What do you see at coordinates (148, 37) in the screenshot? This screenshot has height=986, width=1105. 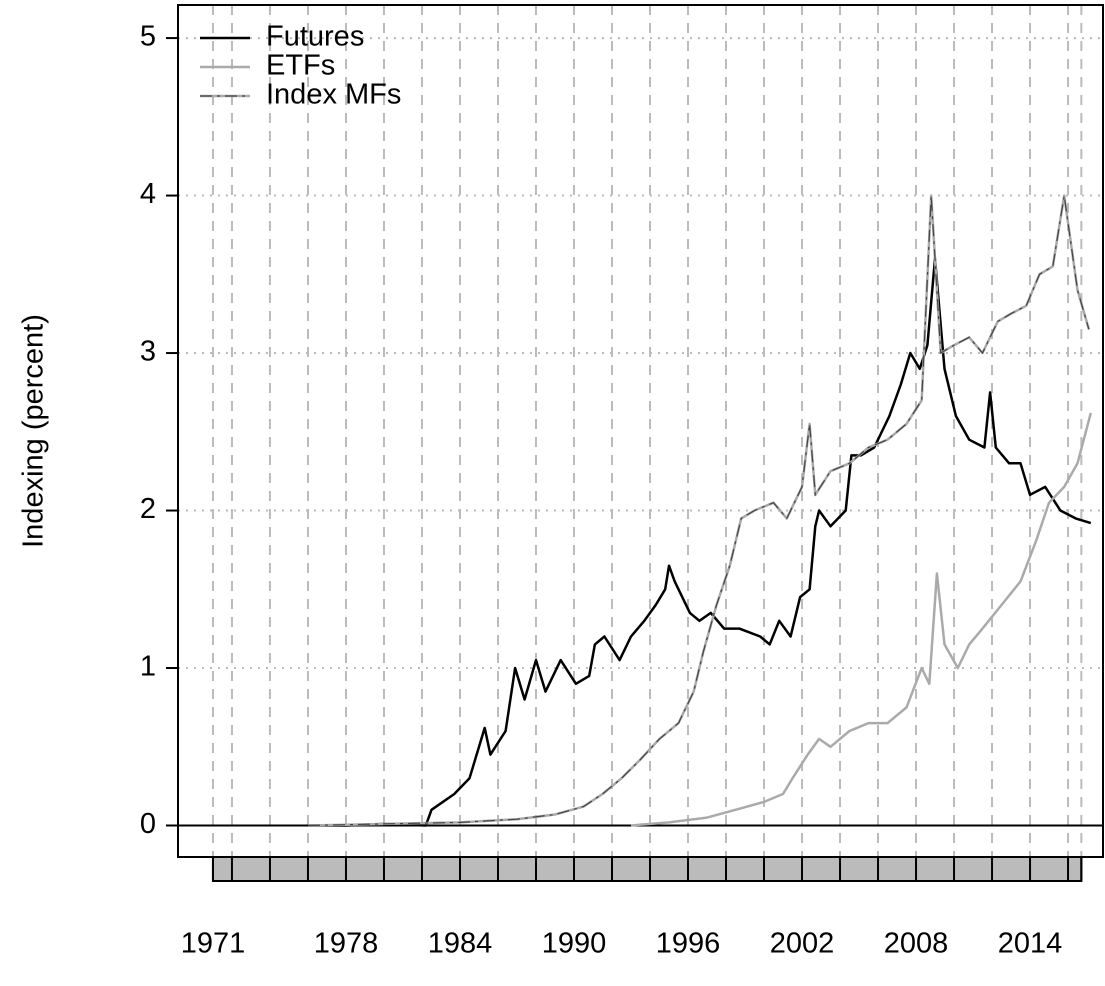 I see `y-tick-label: 5` at bounding box center [148, 37].